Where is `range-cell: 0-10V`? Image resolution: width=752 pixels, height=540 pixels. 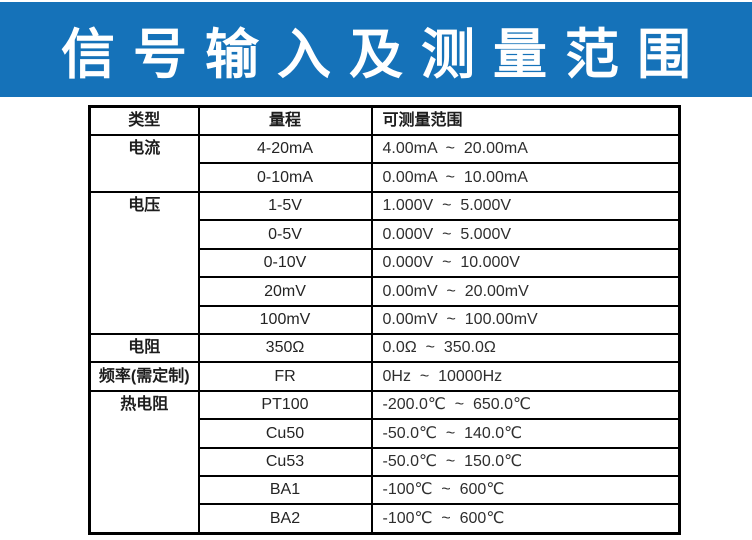
range-cell: 0-10V is located at coordinates (285, 263).